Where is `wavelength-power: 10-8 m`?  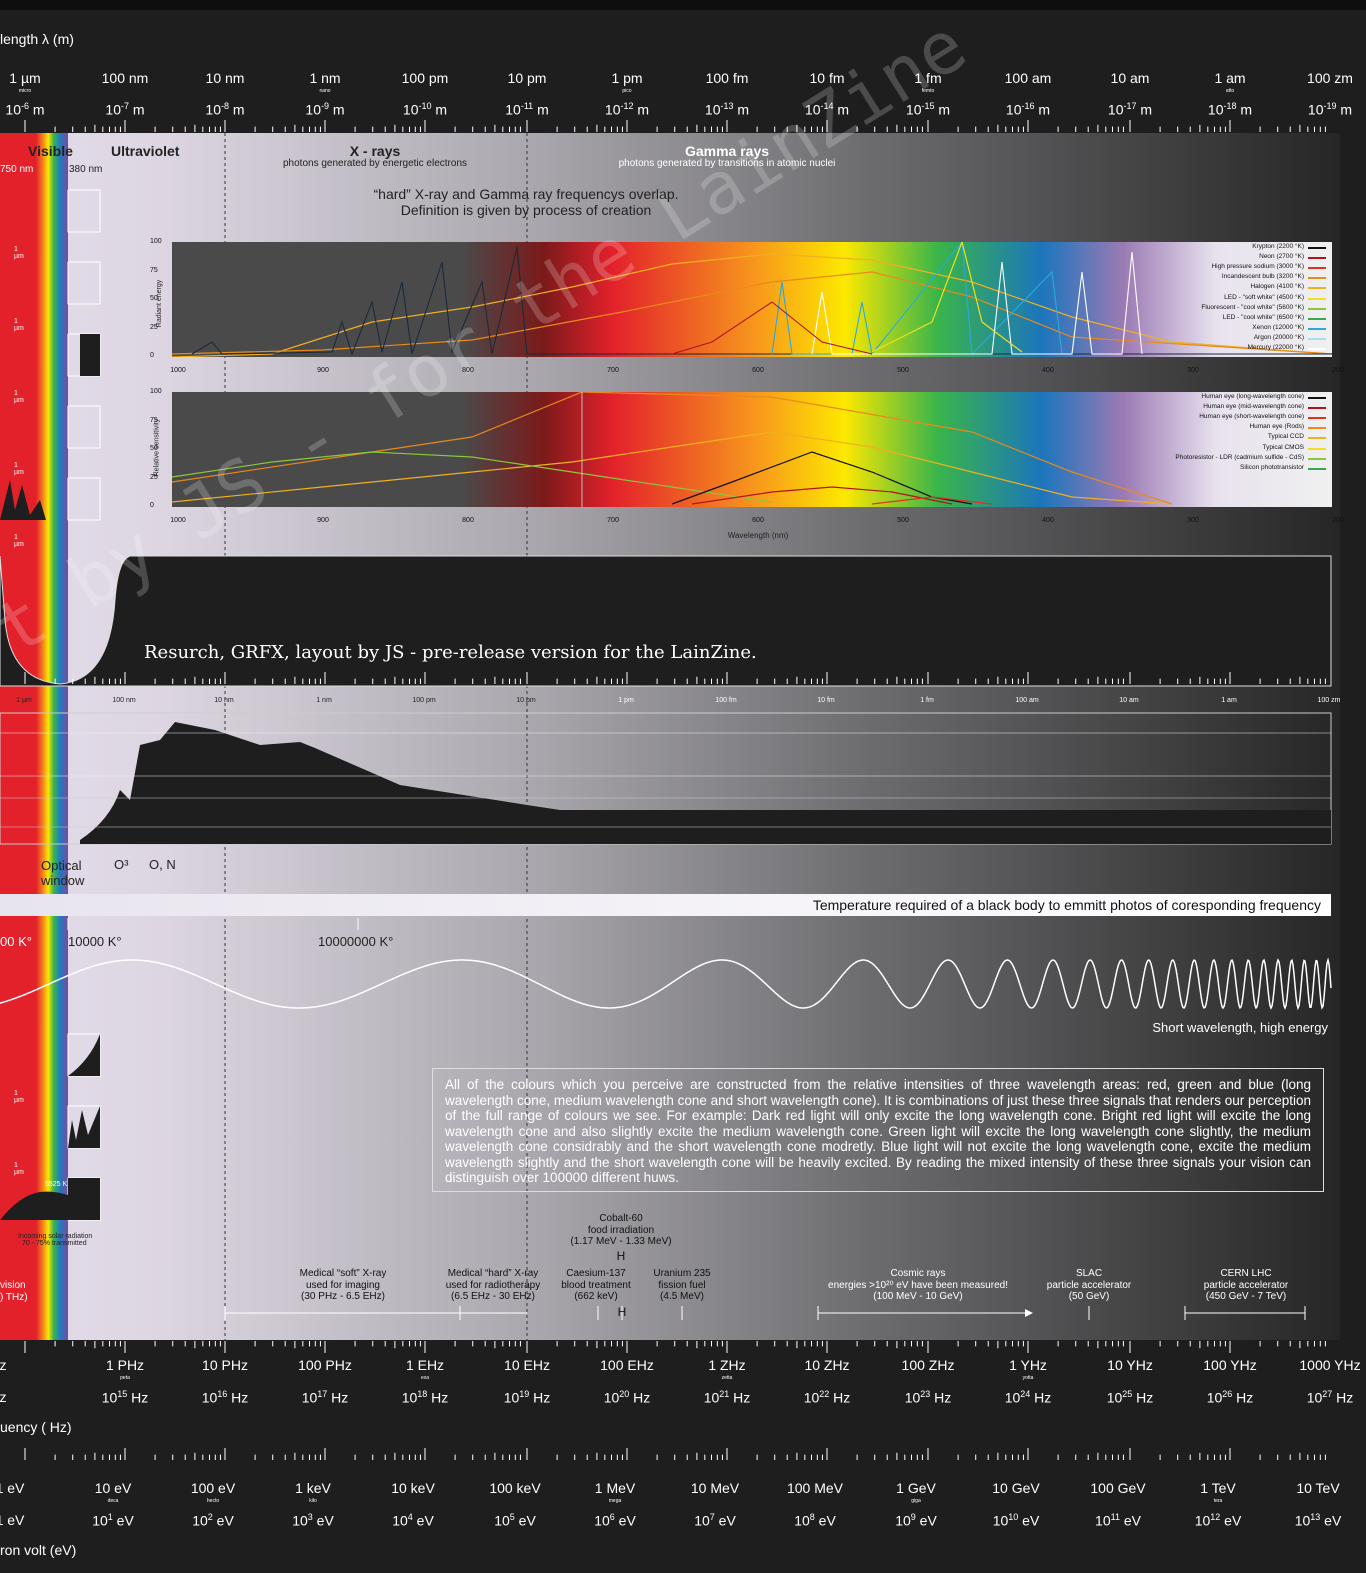 wavelength-power: 10-8 m is located at coordinates (225, 109).